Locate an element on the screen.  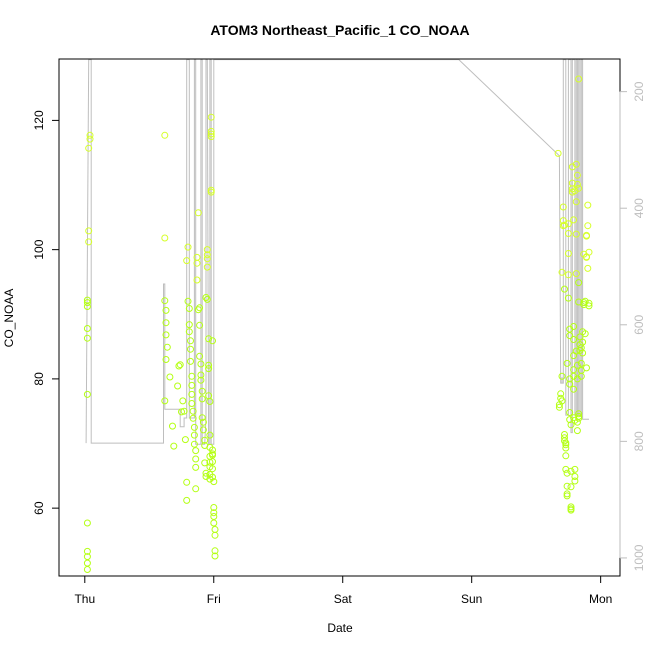
y-axis-label: CO_NOAA is located at coordinates (9, 318).